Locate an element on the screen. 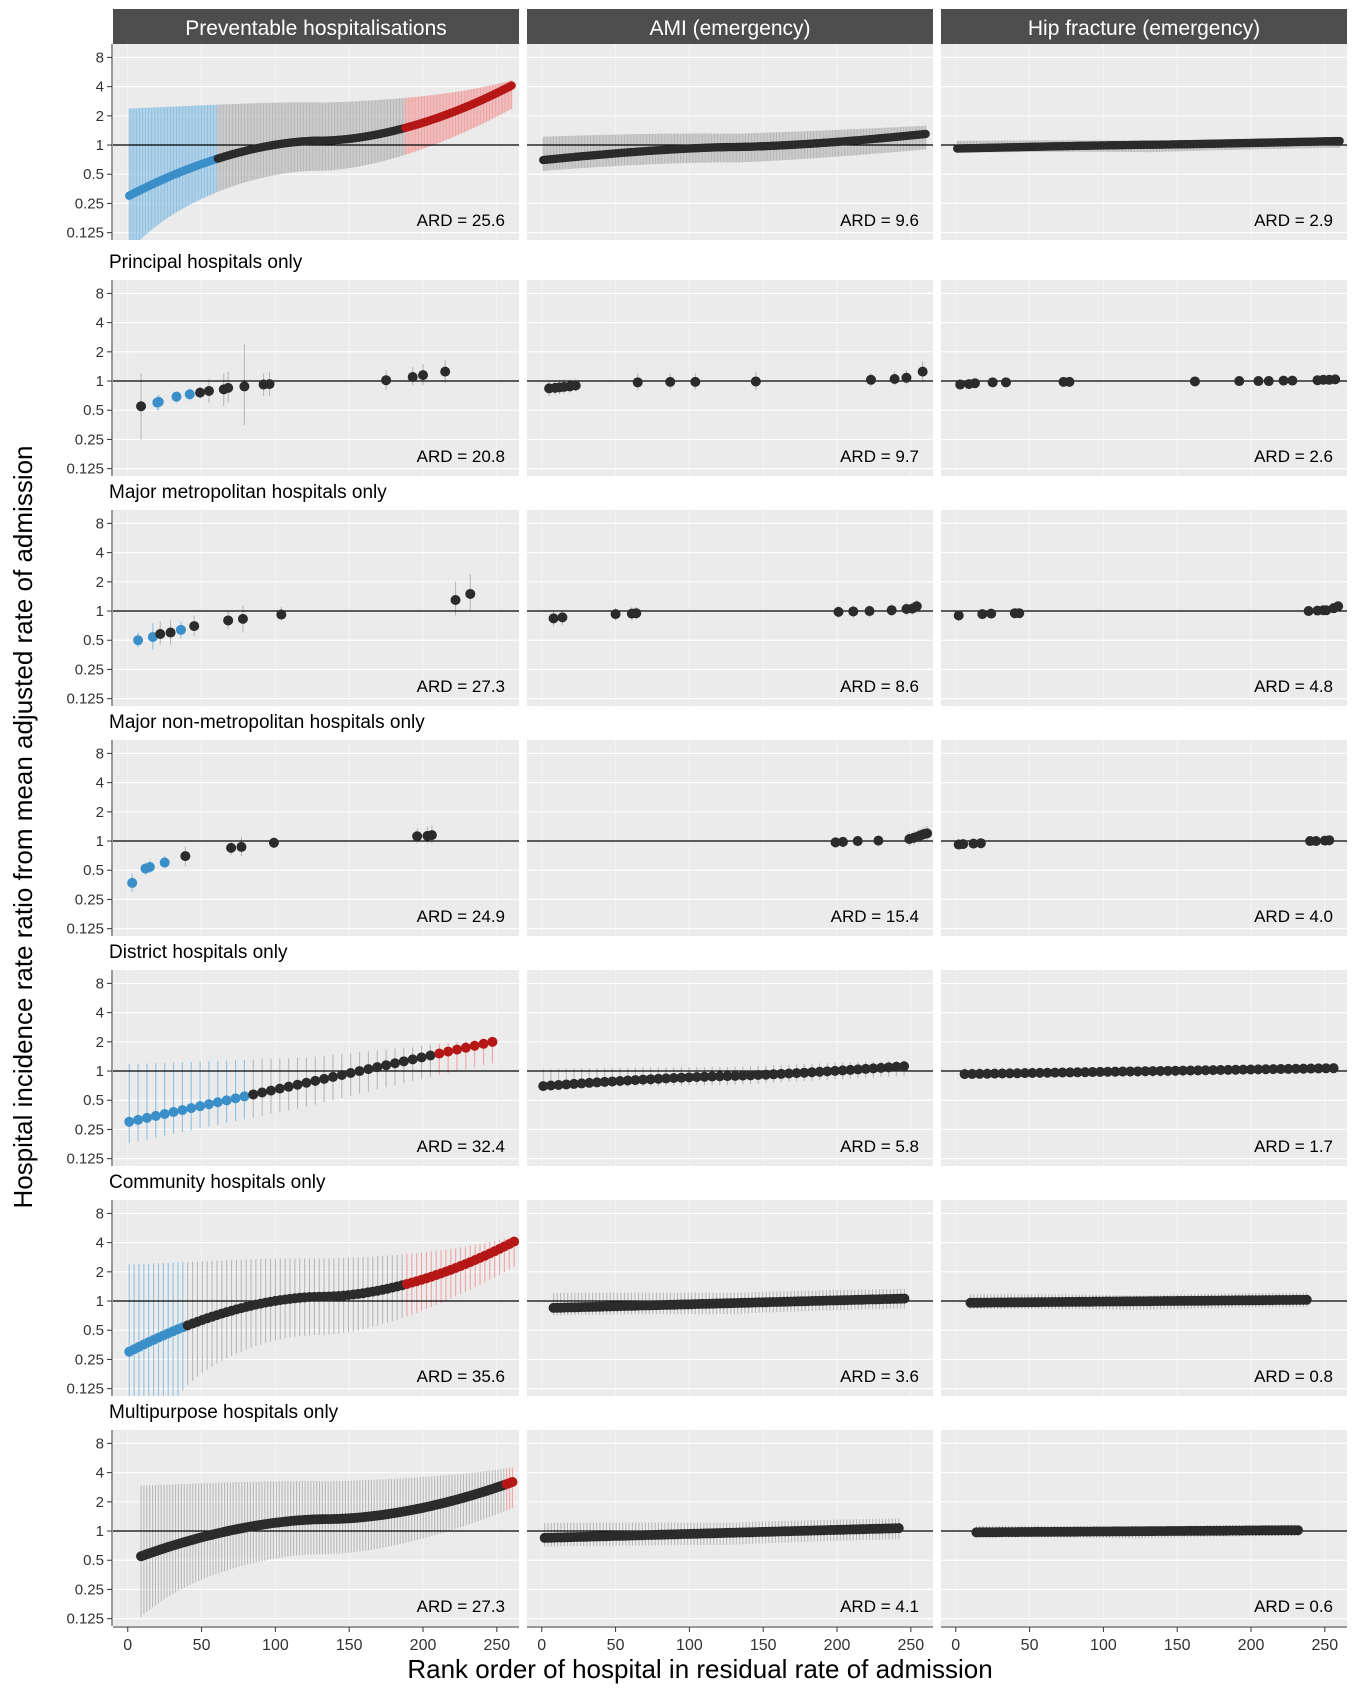 This screenshot has height=1689, width=1355. panel-r2-c2: ARD = 9.7 is located at coordinates (730, 378).